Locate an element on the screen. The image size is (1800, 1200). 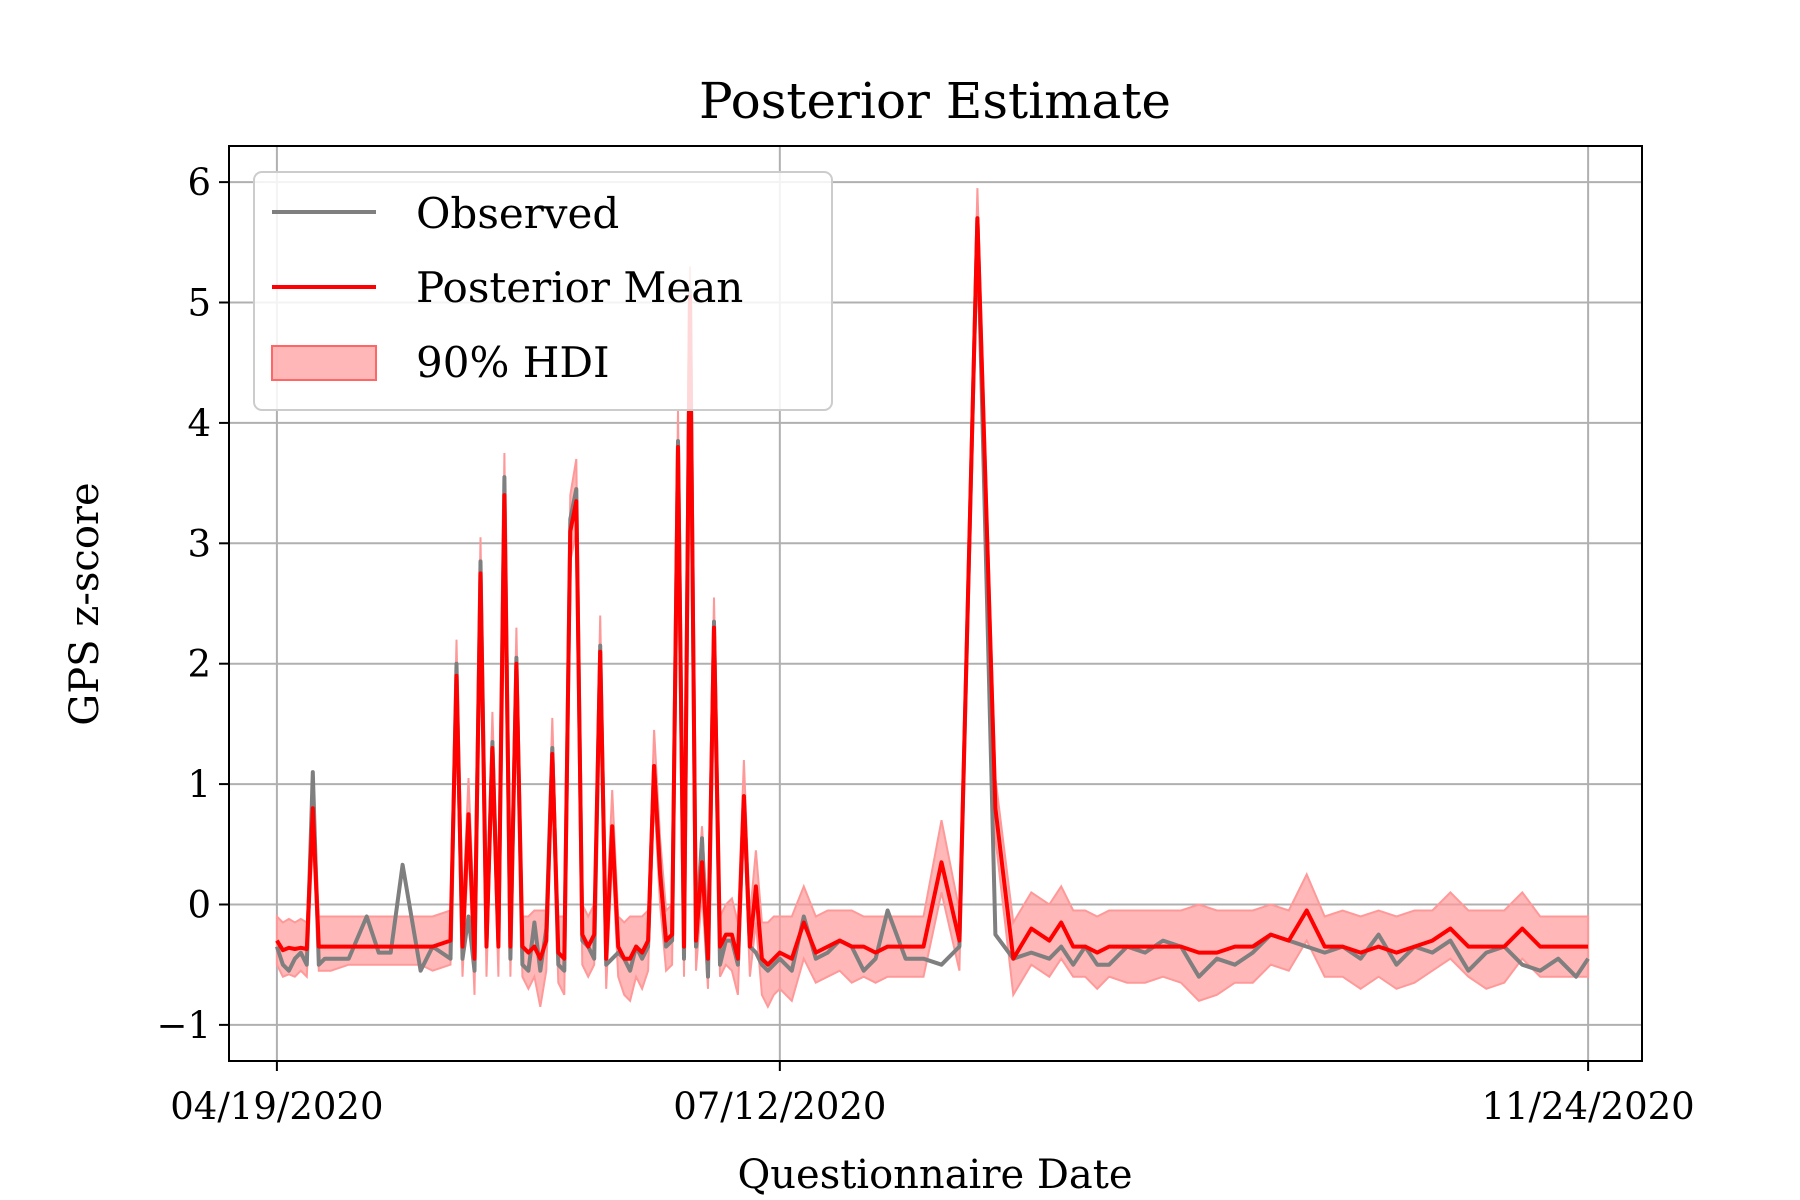
legend: Observed Posterior Mean 90% HDI is located at coordinates (543, 291).